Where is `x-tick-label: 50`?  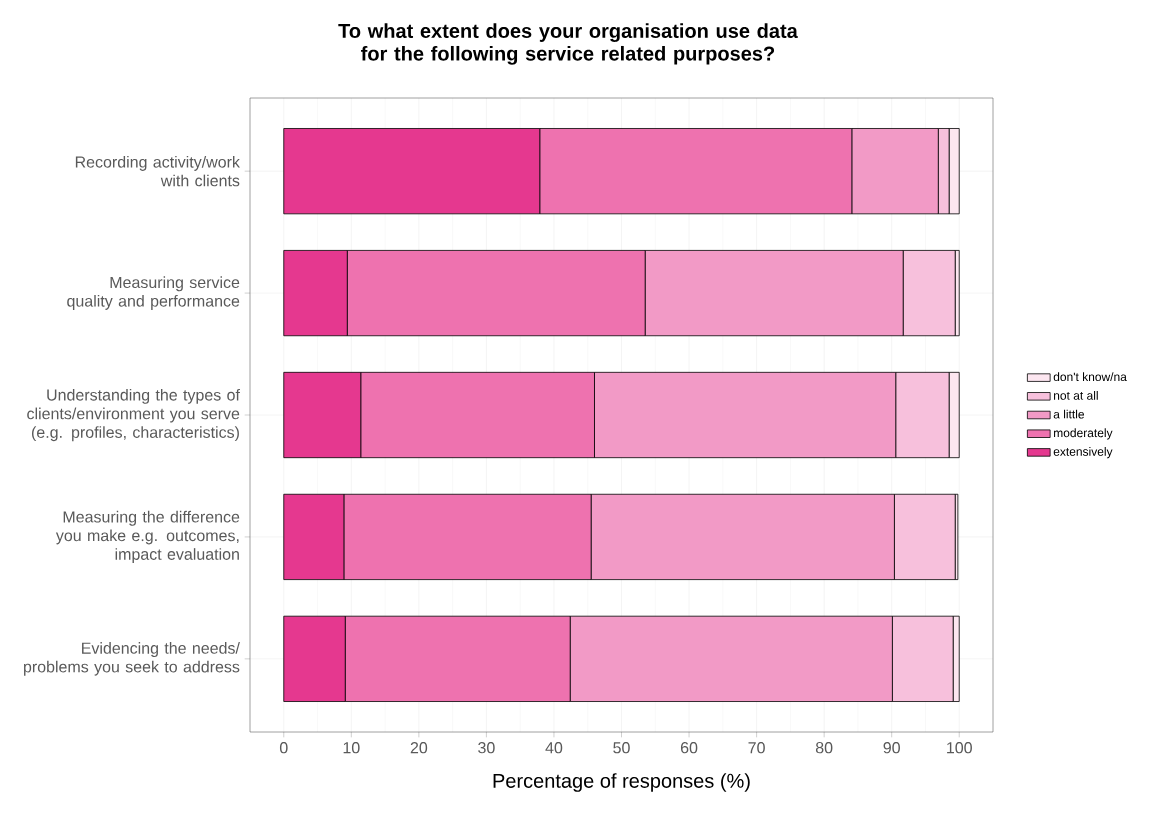 x-tick-label: 50 is located at coordinates (621, 748).